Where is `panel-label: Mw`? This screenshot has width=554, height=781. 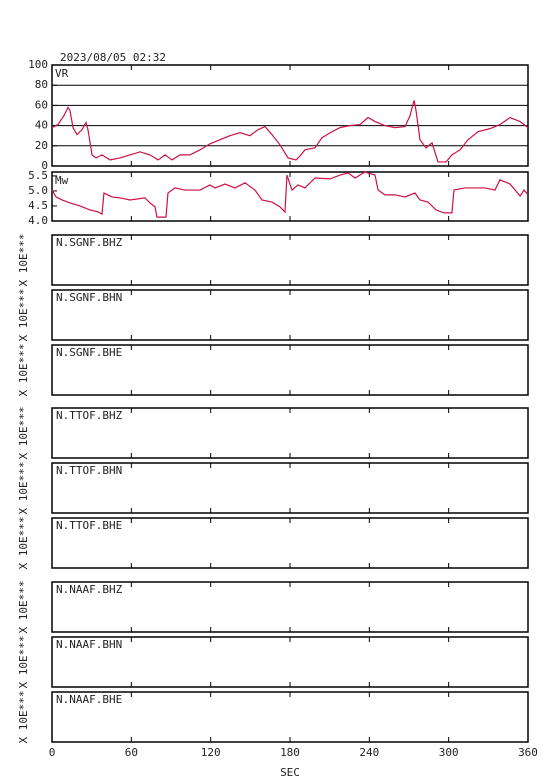
panel-label: Mw is located at coordinates (62, 180).